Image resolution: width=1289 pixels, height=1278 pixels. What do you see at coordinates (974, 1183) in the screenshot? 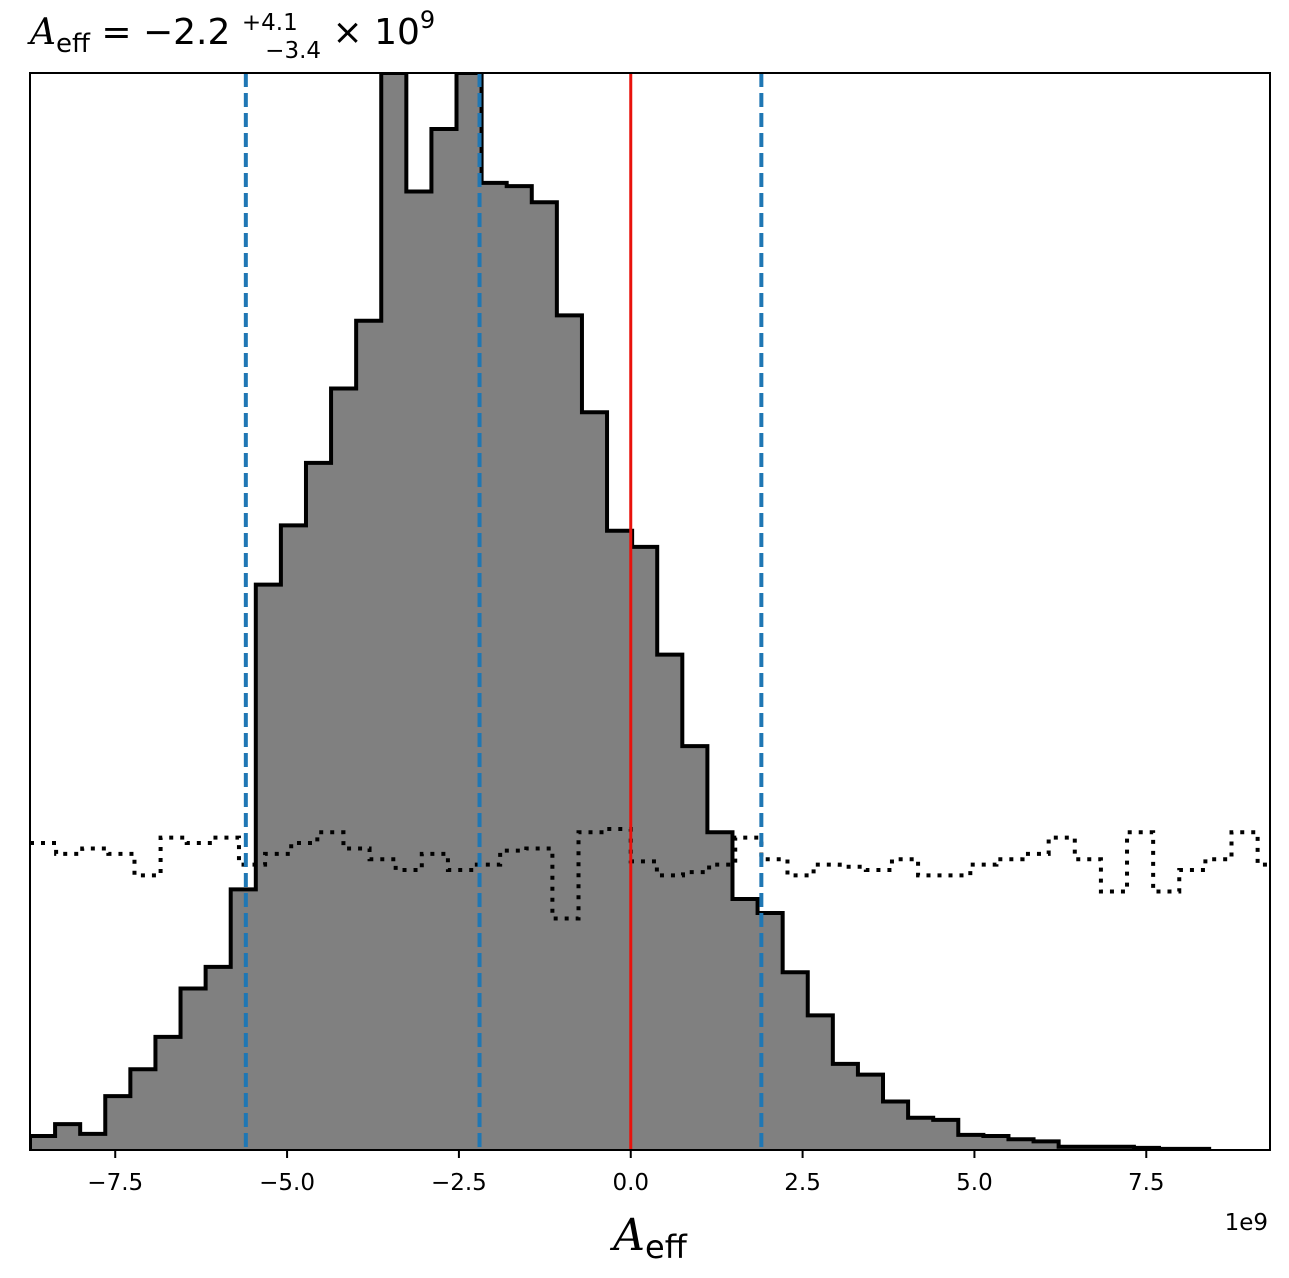
I see `x-tick-label: 5.0` at bounding box center [974, 1183].